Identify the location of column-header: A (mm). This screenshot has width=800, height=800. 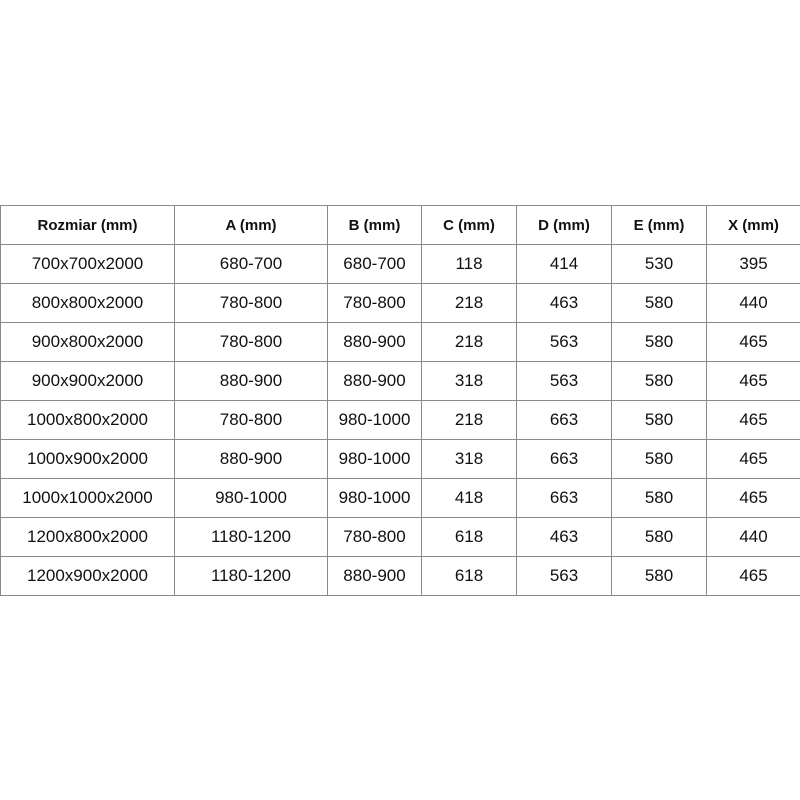
(251, 225).